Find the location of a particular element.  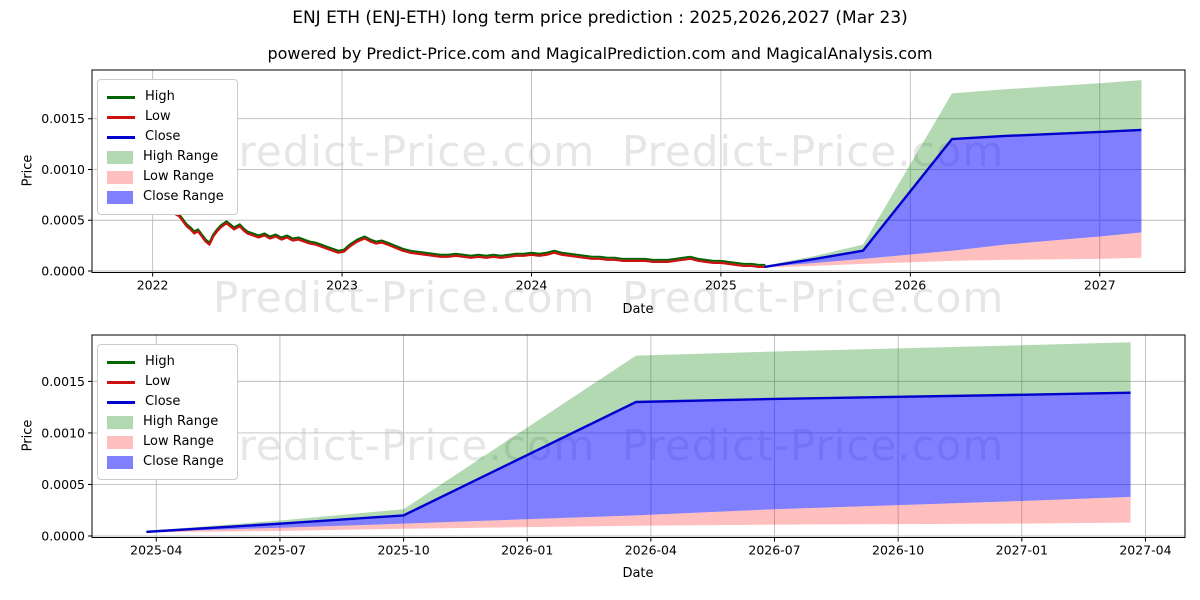

x-axis-label-bottom: Date is located at coordinates (638, 573).